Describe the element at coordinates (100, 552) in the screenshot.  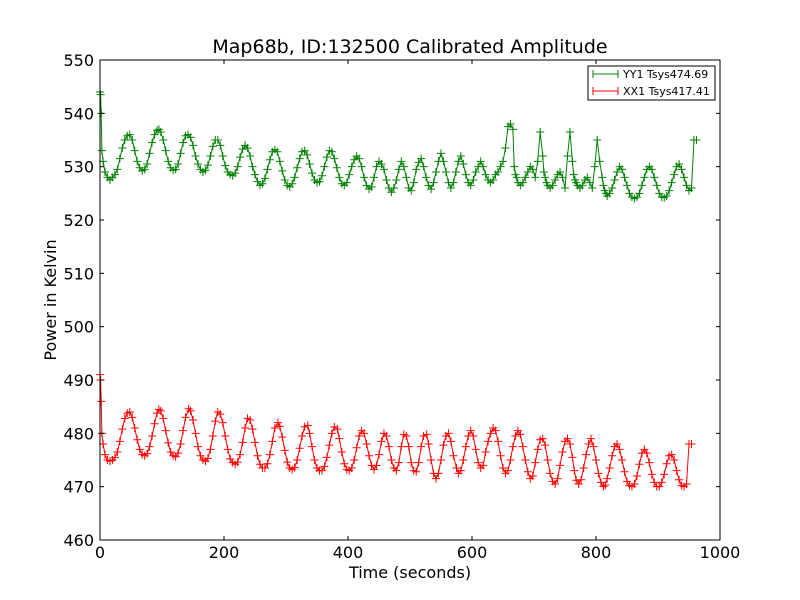
I see `x-tick-label: 0` at that location.